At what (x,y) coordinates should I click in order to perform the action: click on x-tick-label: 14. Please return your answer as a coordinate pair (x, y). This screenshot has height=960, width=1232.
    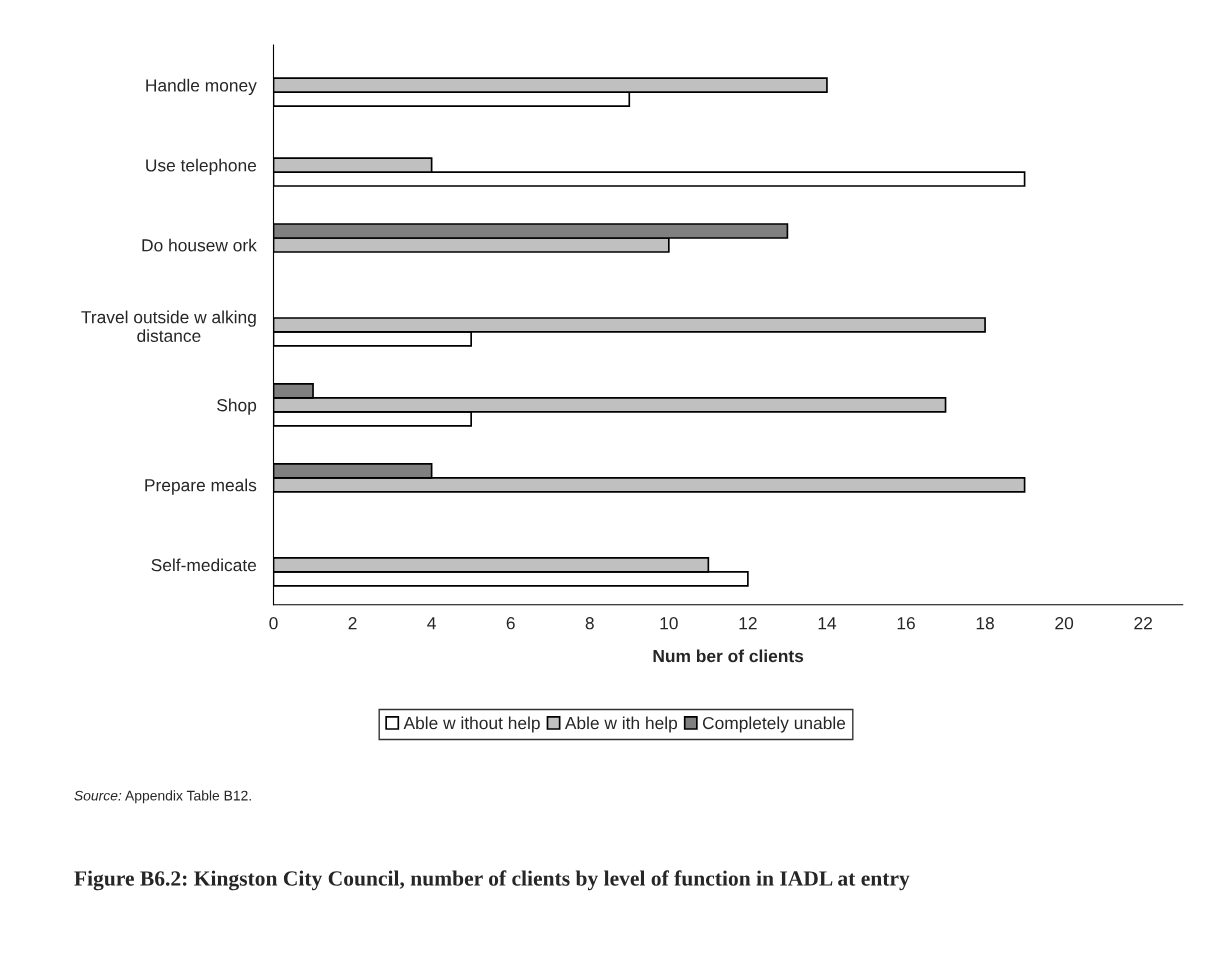
    Looking at the image, I should click on (827, 623).